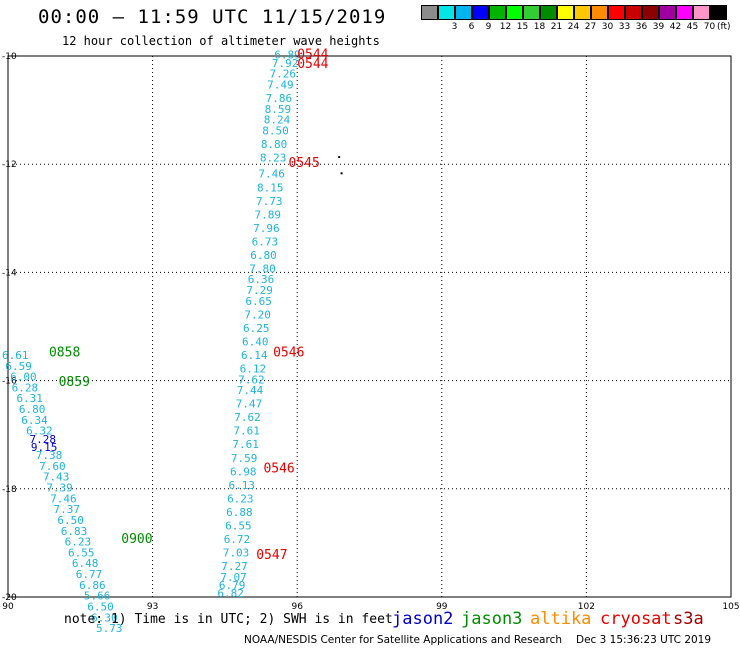 The height and width of the screenshot is (650, 740). I want to click on swh-value: 6.23, so click(78, 542).